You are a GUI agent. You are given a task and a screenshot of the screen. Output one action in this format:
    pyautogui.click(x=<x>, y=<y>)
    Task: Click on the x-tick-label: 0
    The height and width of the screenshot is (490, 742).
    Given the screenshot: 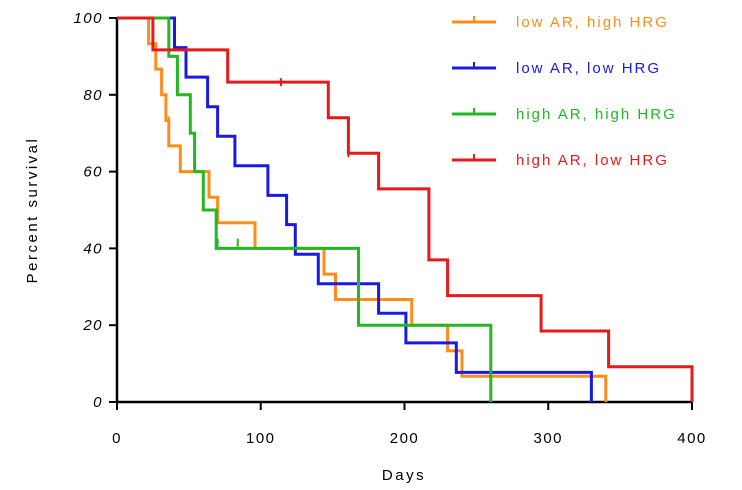 What is the action you would take?
    pyautogui.click(x=117, y=438)
    